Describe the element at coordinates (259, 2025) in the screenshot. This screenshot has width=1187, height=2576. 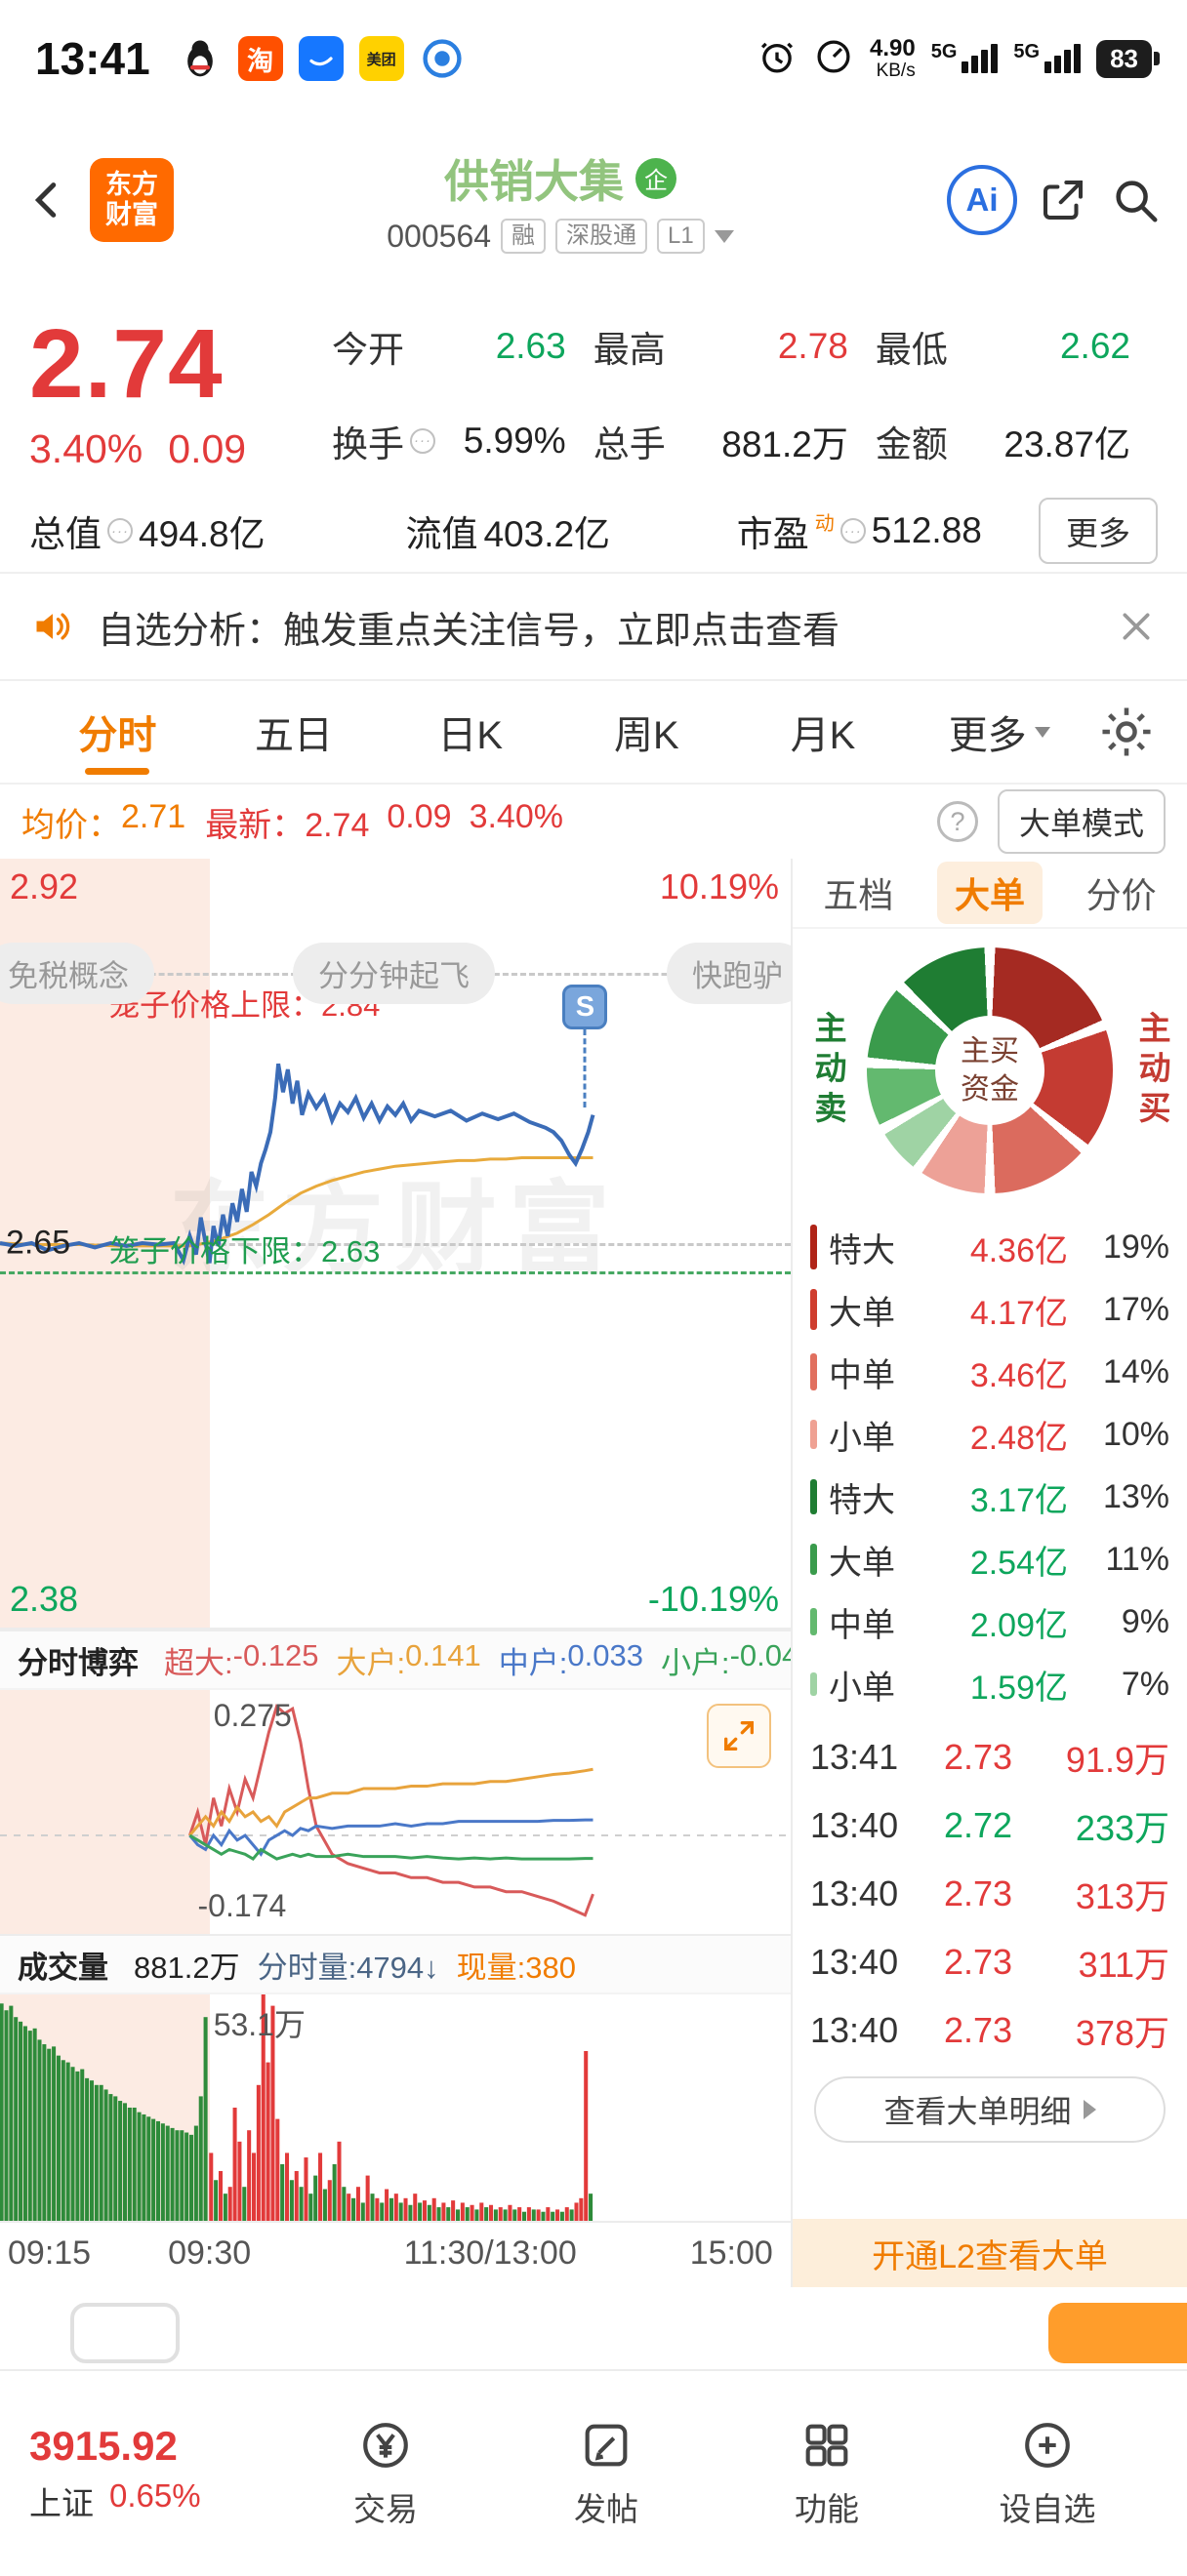
I see `volume-max-label: 53.1万` at that location.